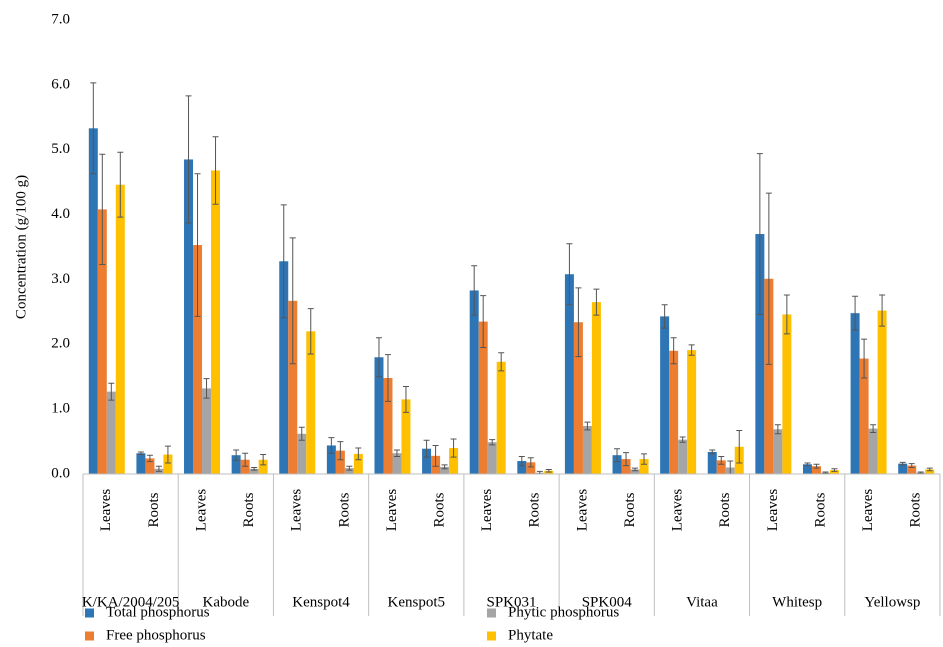  What do you see at coordinates (60, 19) in the screenshot?
I see `y-tick-label: 7.0` at bounding box center [60, 19].